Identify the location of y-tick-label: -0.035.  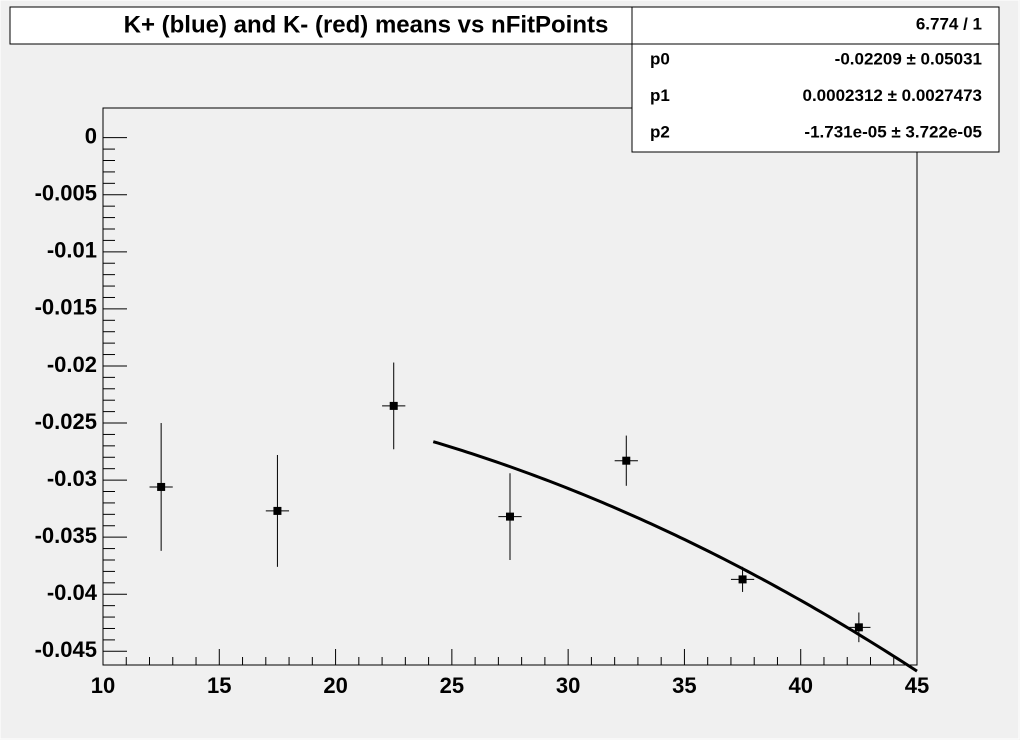
(66, 535).